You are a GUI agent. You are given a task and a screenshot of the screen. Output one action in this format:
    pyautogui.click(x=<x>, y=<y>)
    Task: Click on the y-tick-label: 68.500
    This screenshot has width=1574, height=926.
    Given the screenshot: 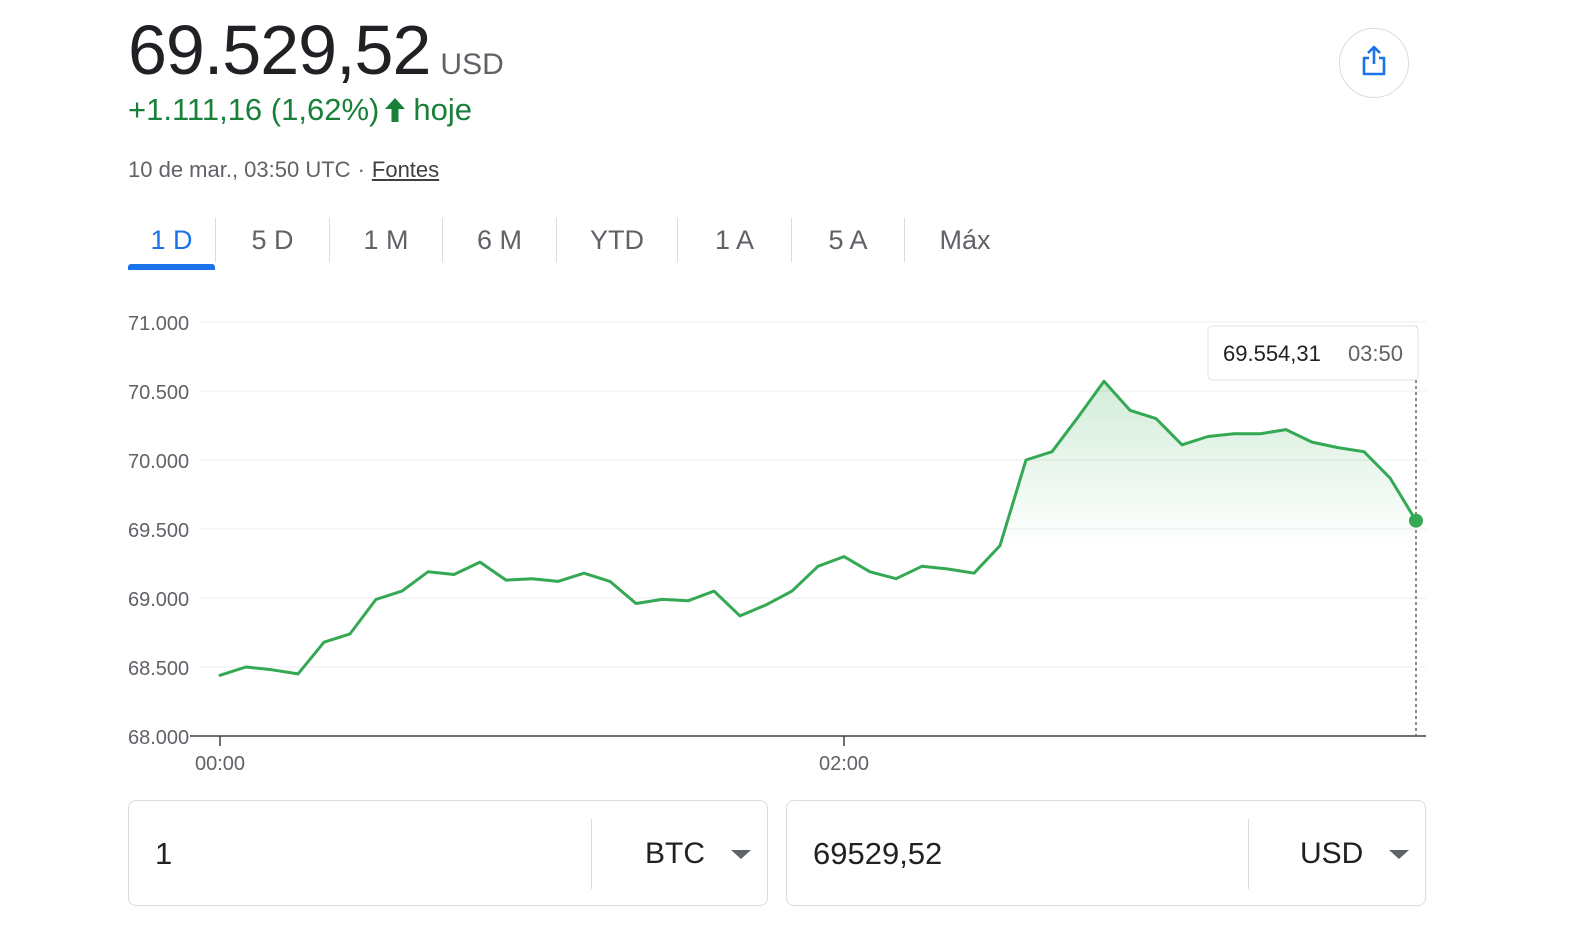 What is the action you would take?
    pyautogui.click(x=158, y=669)
    